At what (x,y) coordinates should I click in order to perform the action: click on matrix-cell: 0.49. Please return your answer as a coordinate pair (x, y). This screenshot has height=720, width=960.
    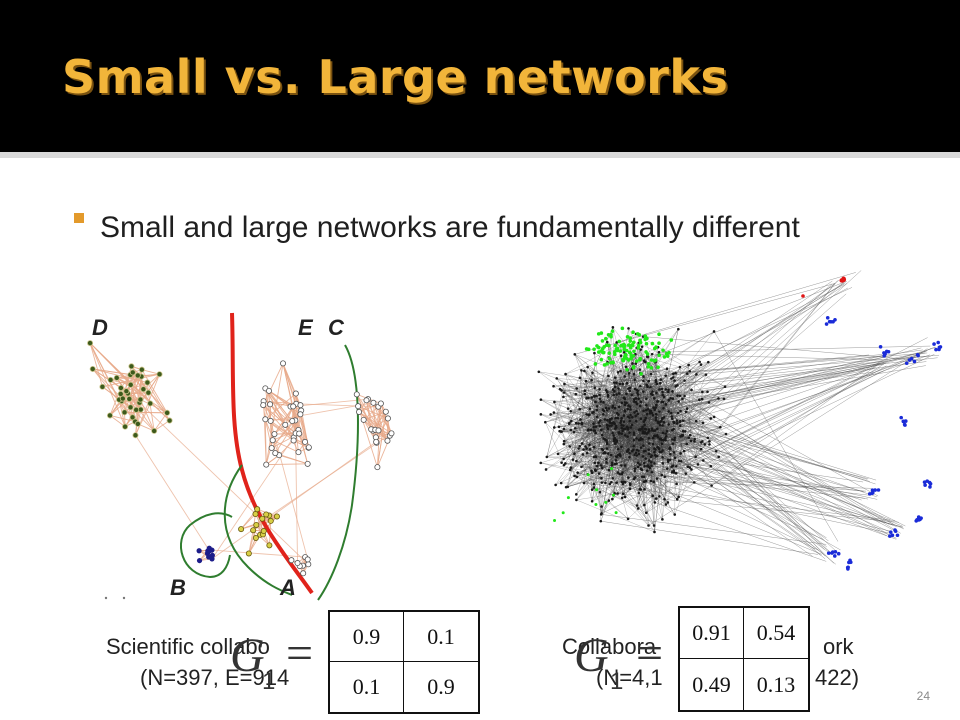
    Looking at the image, I should click on (712, 684).